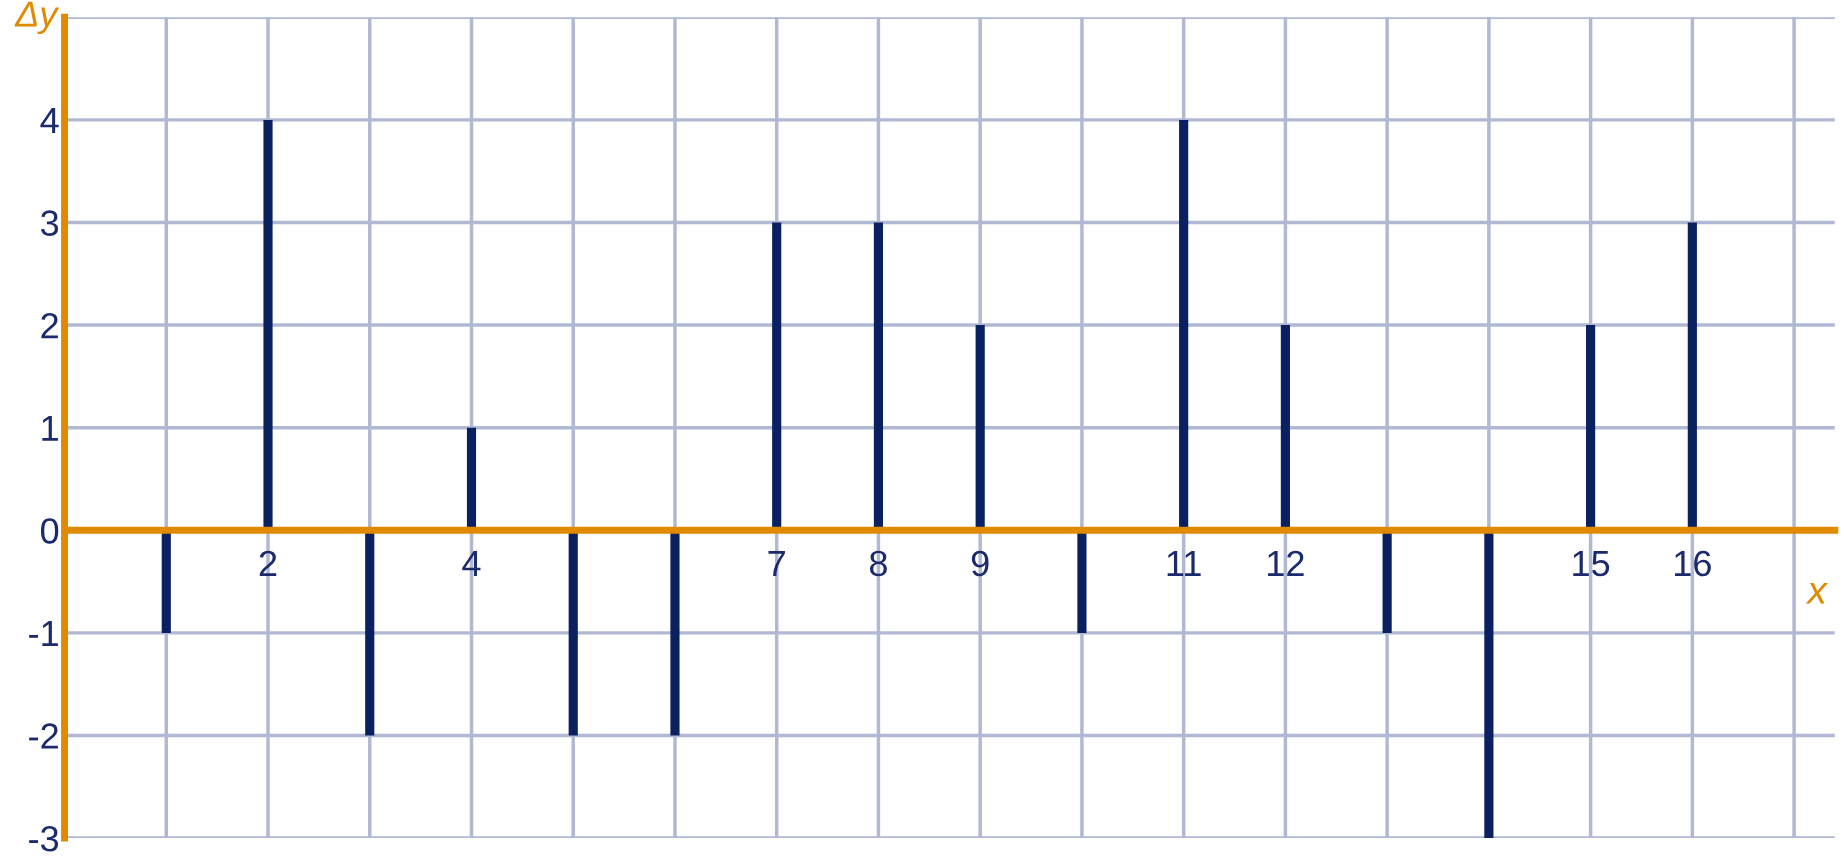  Describe the element at coordinates (471, 563) in the screenshot. I see `x-tick-label: 4` at that location.